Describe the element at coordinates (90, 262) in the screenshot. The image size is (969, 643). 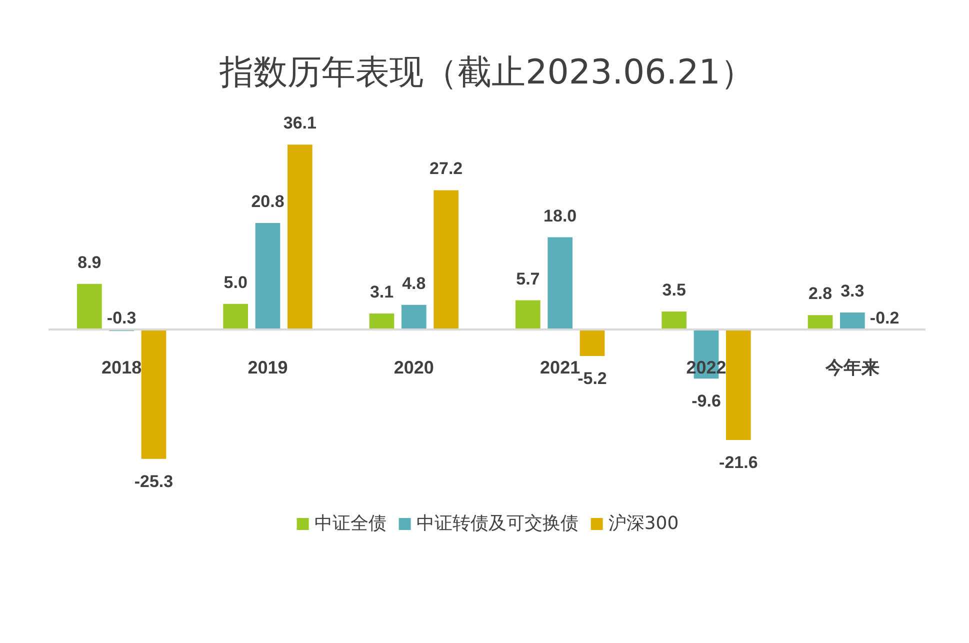
I see `data-label: 8.9` at that location.